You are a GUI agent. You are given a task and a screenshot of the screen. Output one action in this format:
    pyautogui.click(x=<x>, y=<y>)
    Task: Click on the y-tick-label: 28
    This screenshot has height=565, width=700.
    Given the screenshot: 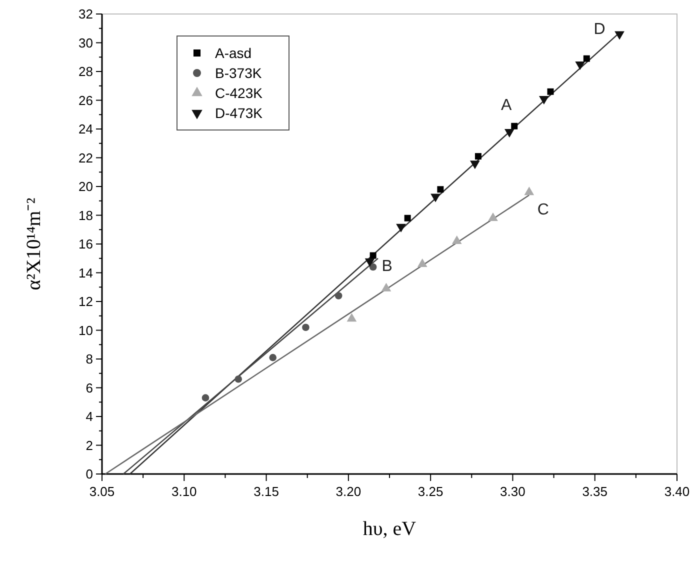 What is the action you would take?
    pyautogui.click(x=85, y=71)
    